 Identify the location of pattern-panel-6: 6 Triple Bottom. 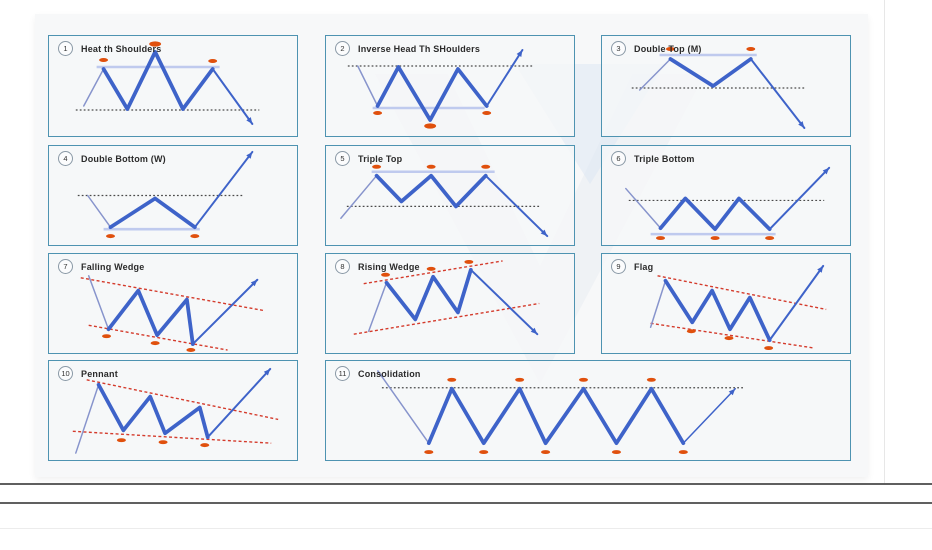
(726, 195).